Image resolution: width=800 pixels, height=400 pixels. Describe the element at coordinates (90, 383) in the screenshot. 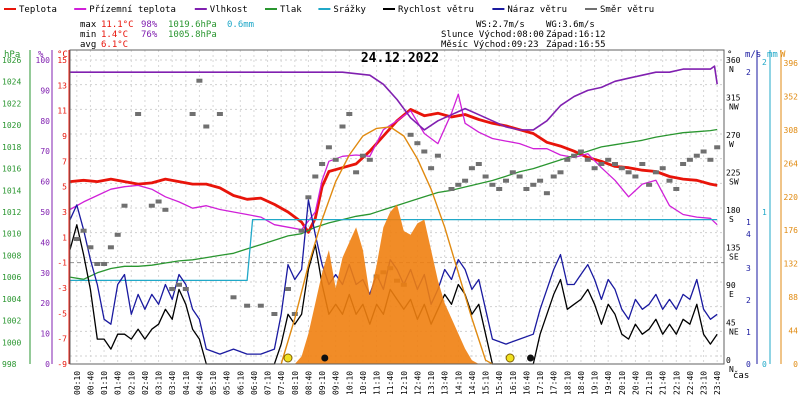

I see `tick-x-time: 00:40` at that location.